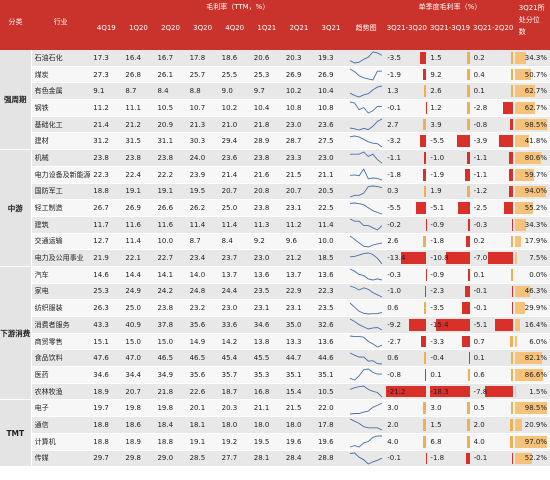 This screenshot has height=480, width=550. Describe the element at coordinates (396, 258) in the screenshot. I see `change-value: -13.4` at that location.